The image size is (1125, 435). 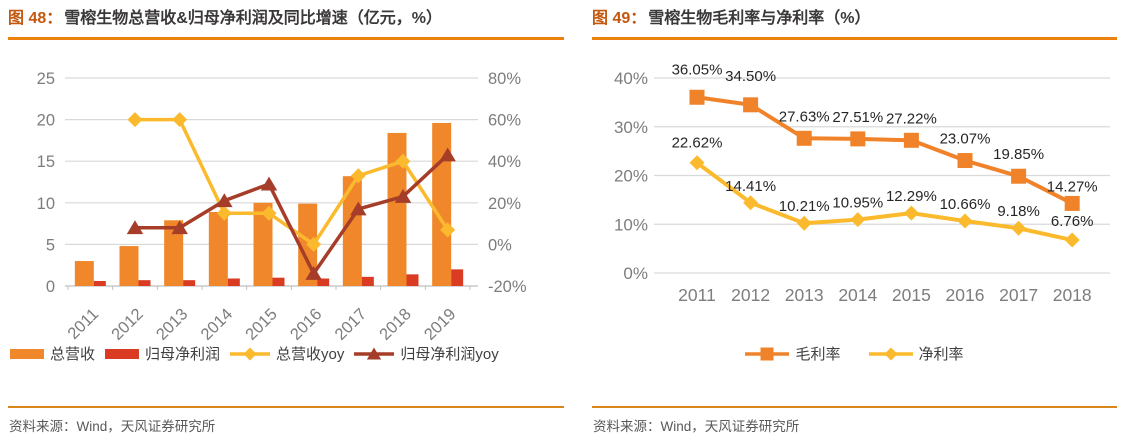 What do you see at coordinates (504, 79) in the screenshot?
I see `svg-text: 80%` at bounding box center [504, 79].